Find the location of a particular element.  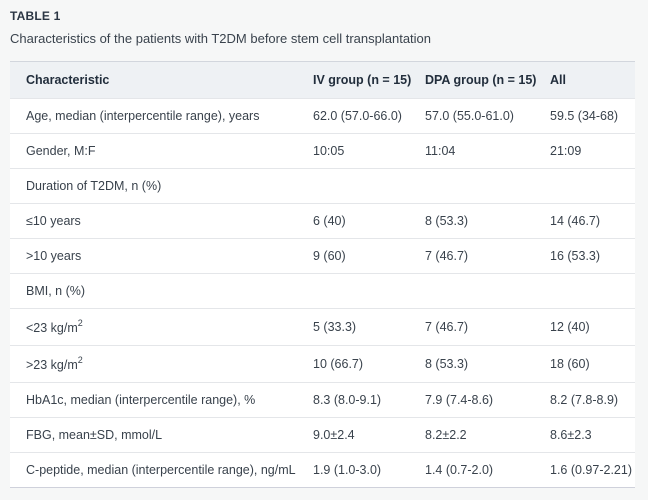

table-row-bmi-lt23: <23 kg/m2 5 (33.3) 7 (46.7) 12 (40) is located at coordinates (322, 327).